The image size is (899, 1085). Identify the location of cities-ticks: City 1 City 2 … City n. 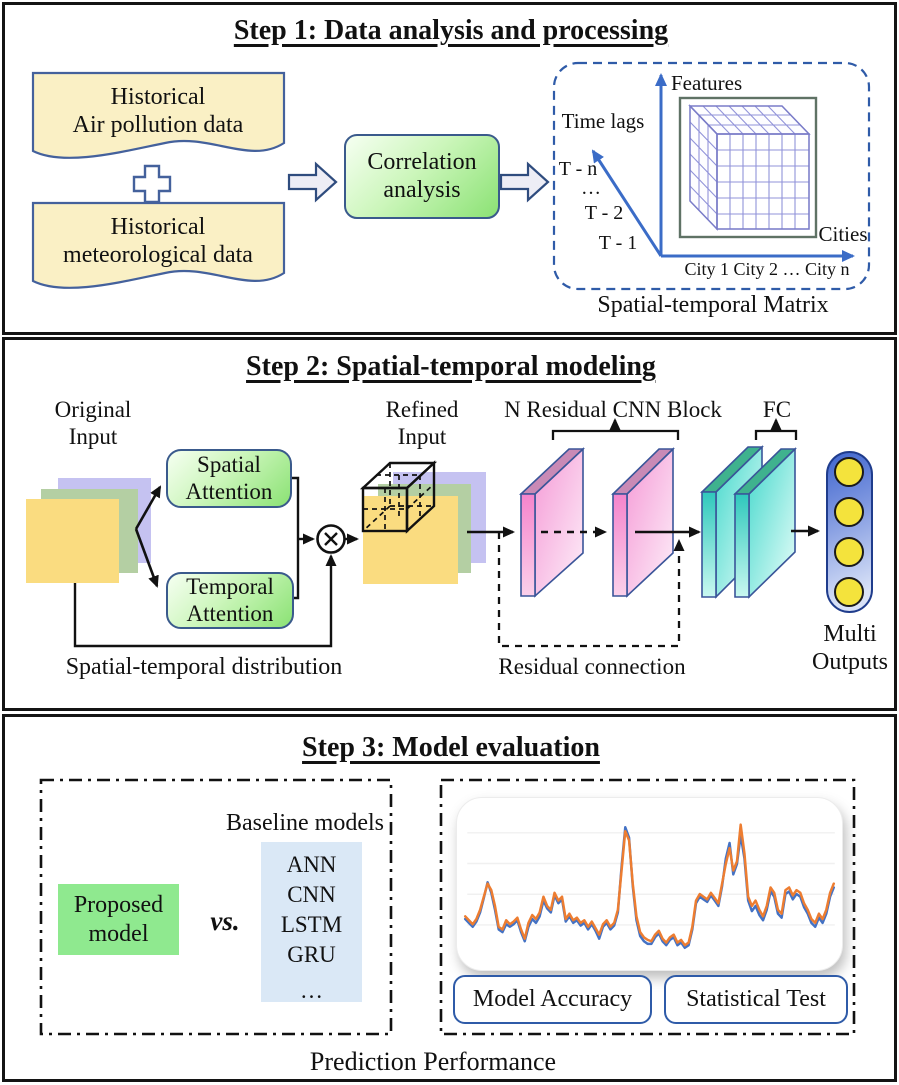
(767, 269).